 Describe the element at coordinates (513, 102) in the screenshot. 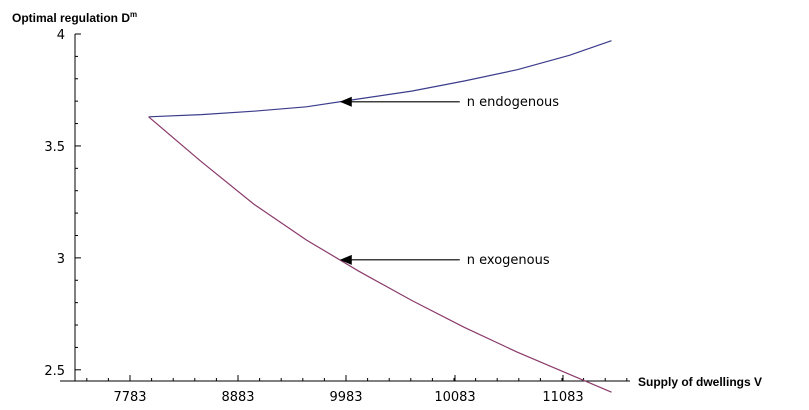

I see `annotation-label-0: n endogenous` at that location.